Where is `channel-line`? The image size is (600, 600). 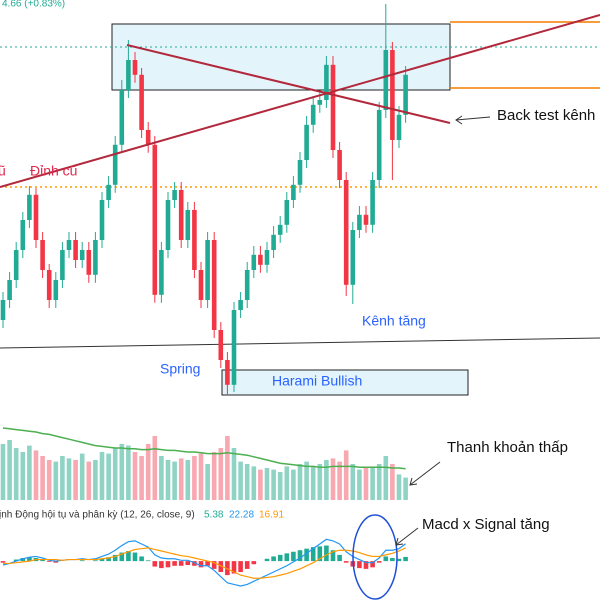
channel-line is located at coordinates (300, 343).